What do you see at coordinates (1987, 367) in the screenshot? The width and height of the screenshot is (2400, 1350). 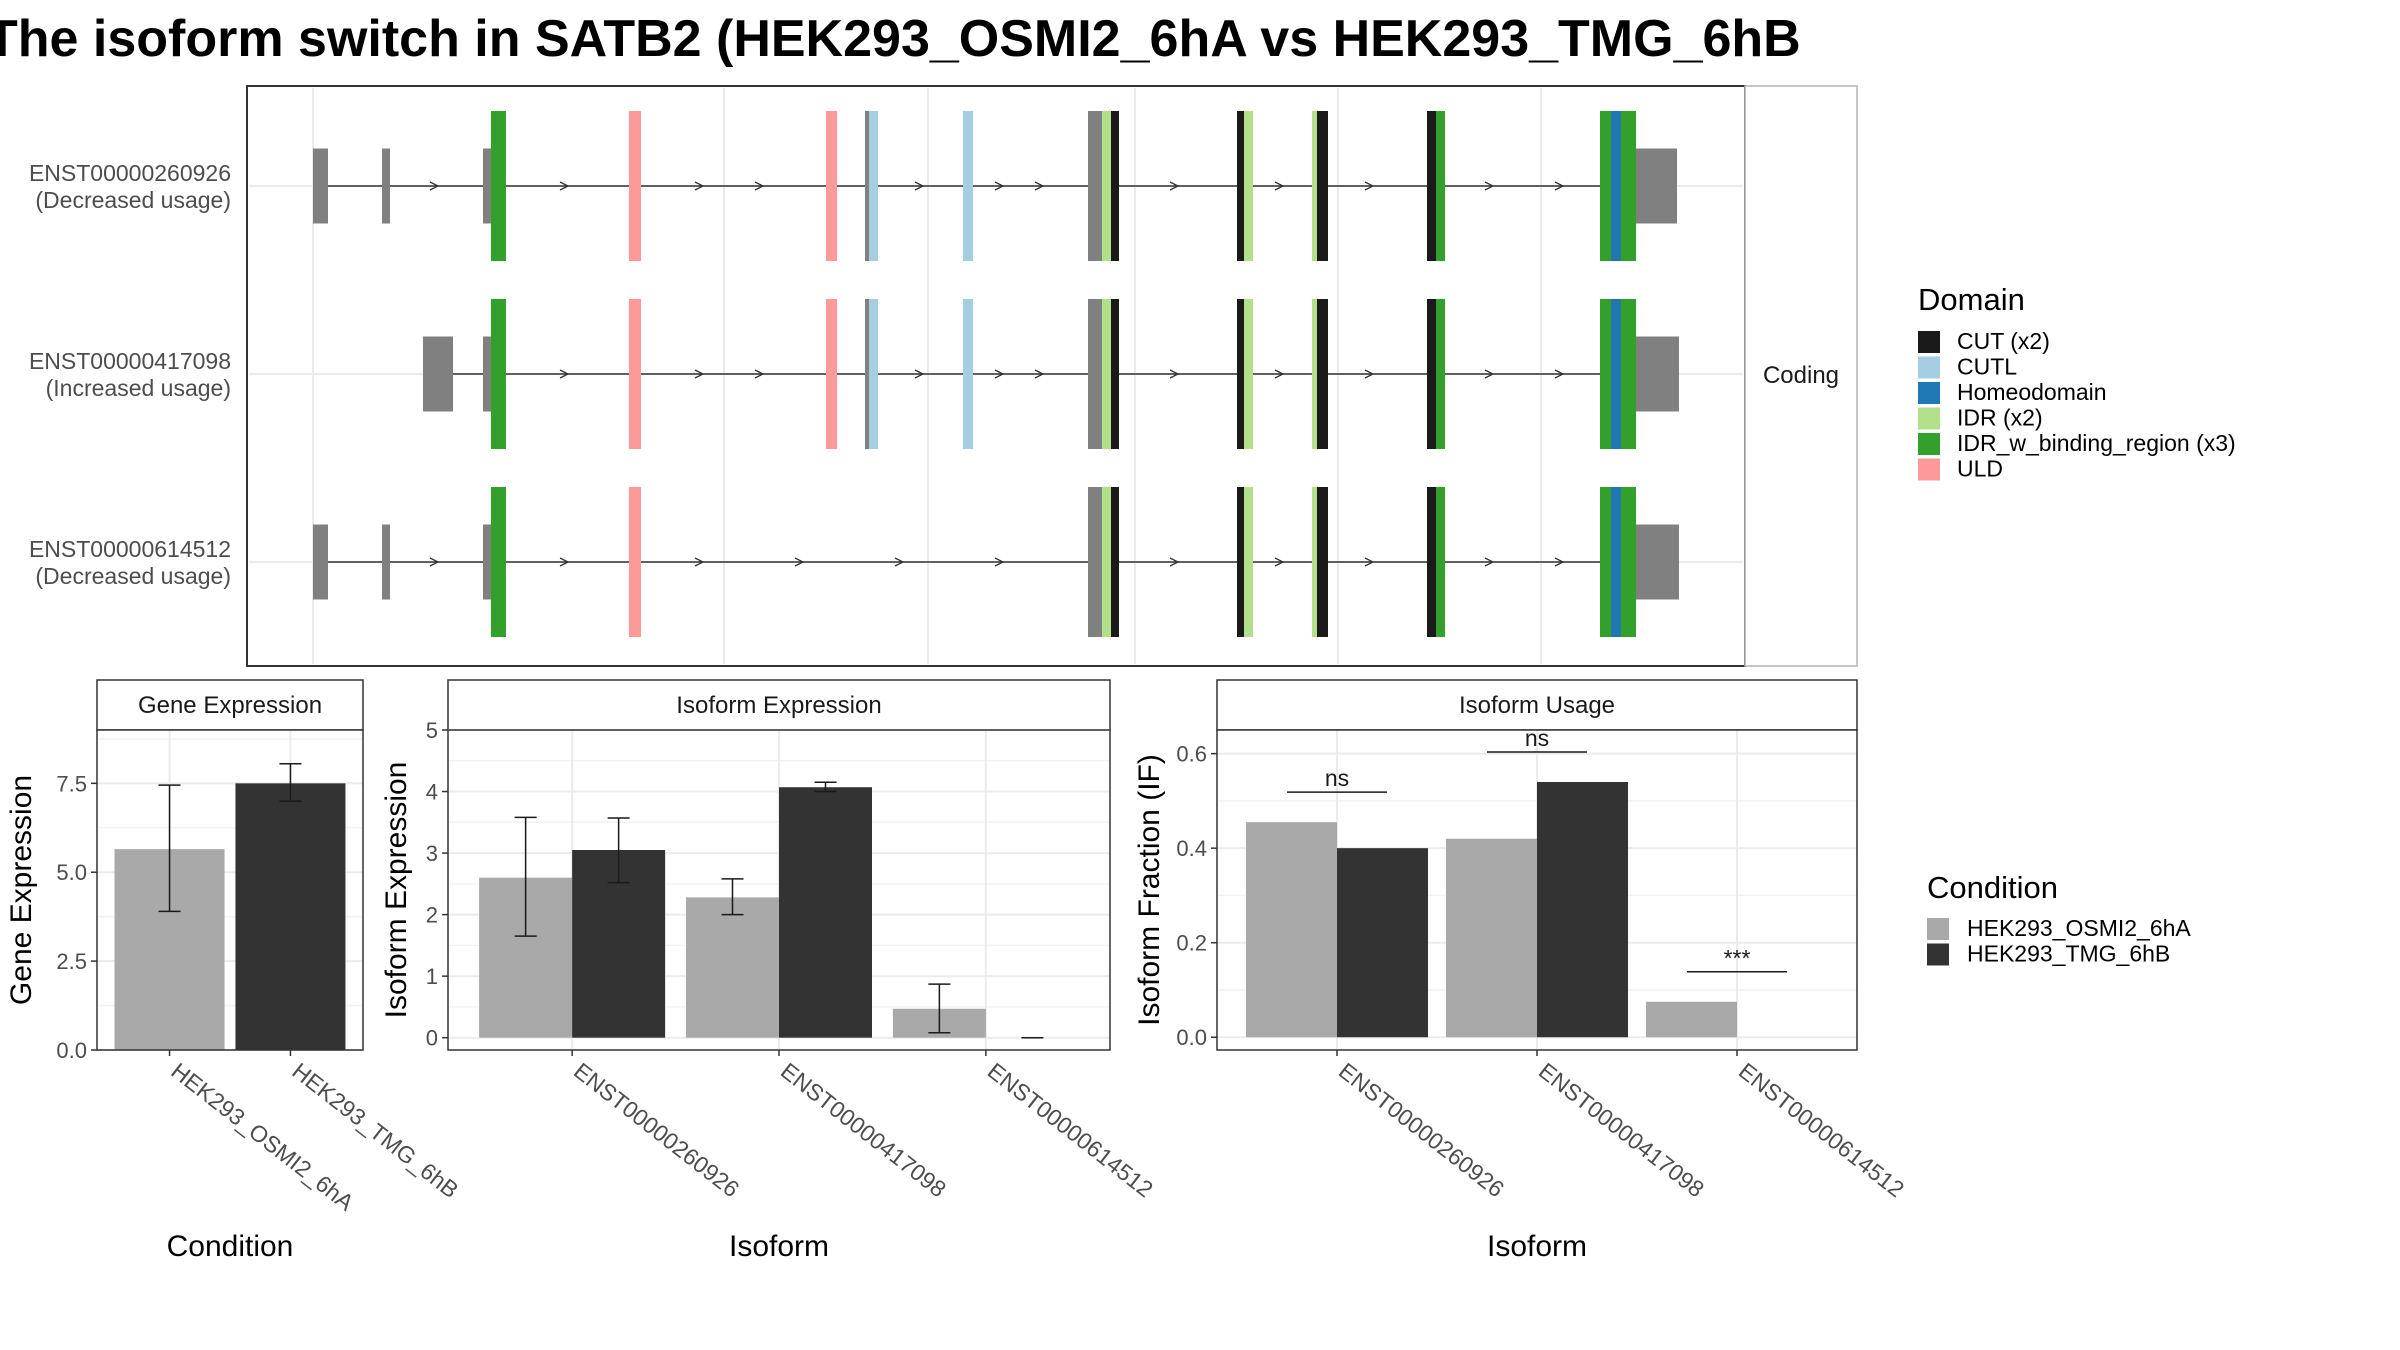 I see `domain-legend-label: CUTL` at bounding box center [1987, 367].